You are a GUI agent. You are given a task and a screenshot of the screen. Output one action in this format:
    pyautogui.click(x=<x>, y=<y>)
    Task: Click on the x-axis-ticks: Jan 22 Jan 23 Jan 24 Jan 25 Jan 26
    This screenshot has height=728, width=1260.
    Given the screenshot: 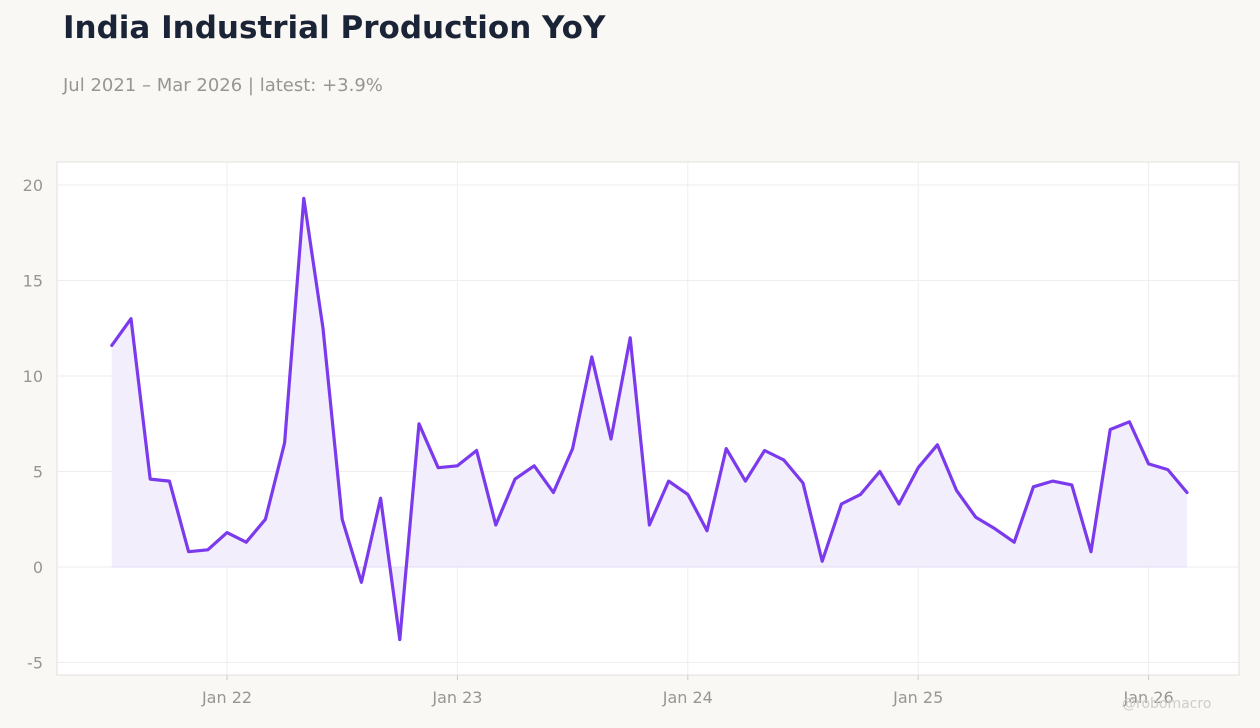 What is the action you would take?
    pyautogui.click(x=687, y=691)
    